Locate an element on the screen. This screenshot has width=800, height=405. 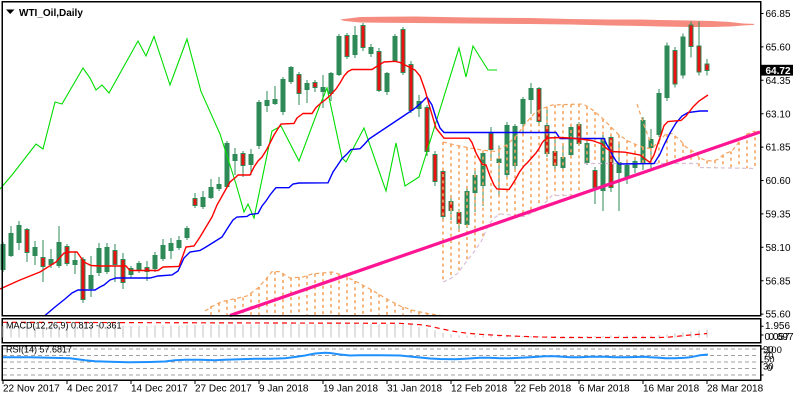
svg-text: 1.956 is located at coordinates (777, 326).